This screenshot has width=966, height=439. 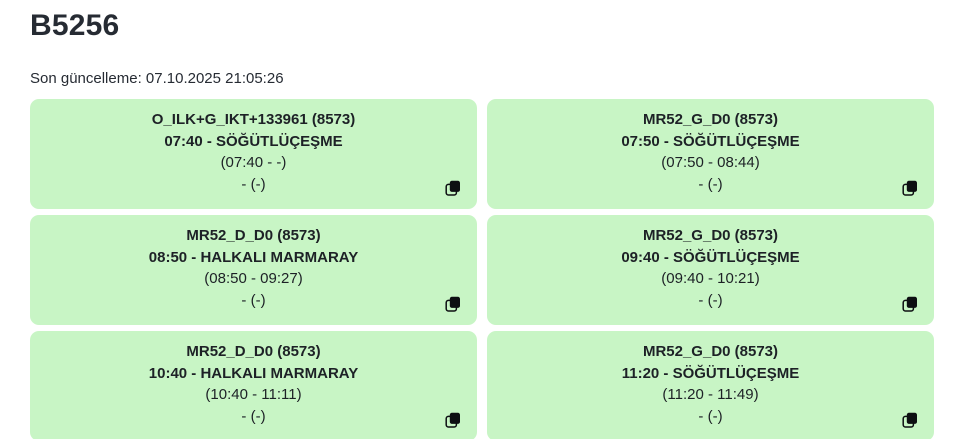 What do you see at coordinates (253, 162) in the screenshot?
I see `trip-times: (07:40 - -)` at bounding box center [253, 162].